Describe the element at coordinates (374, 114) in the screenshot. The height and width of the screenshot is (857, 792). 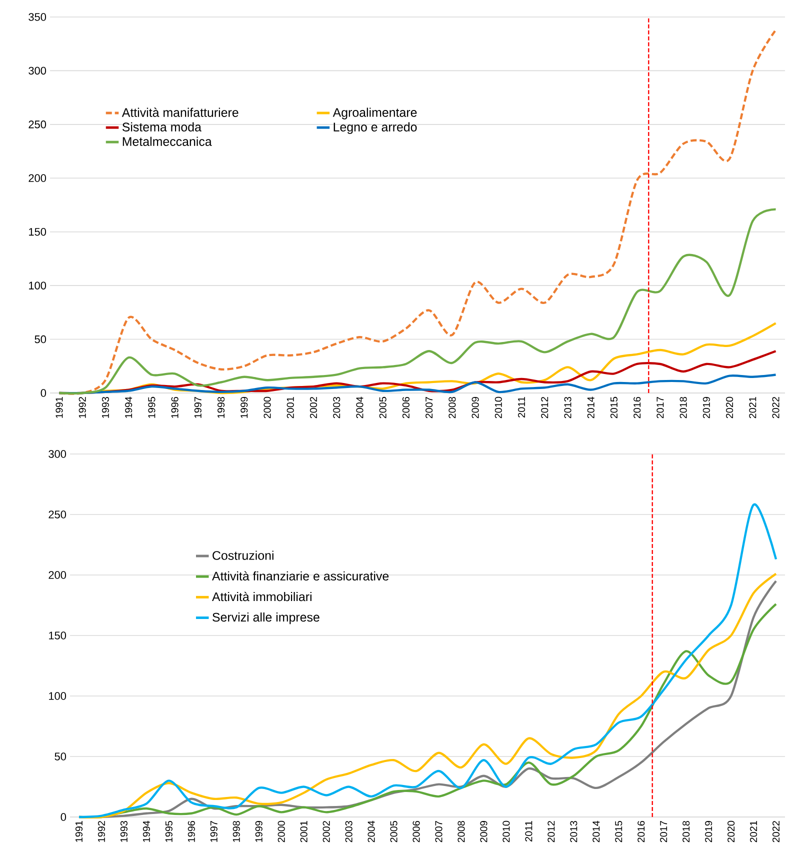
I see `legend-label: Agroalimentare` at that location.